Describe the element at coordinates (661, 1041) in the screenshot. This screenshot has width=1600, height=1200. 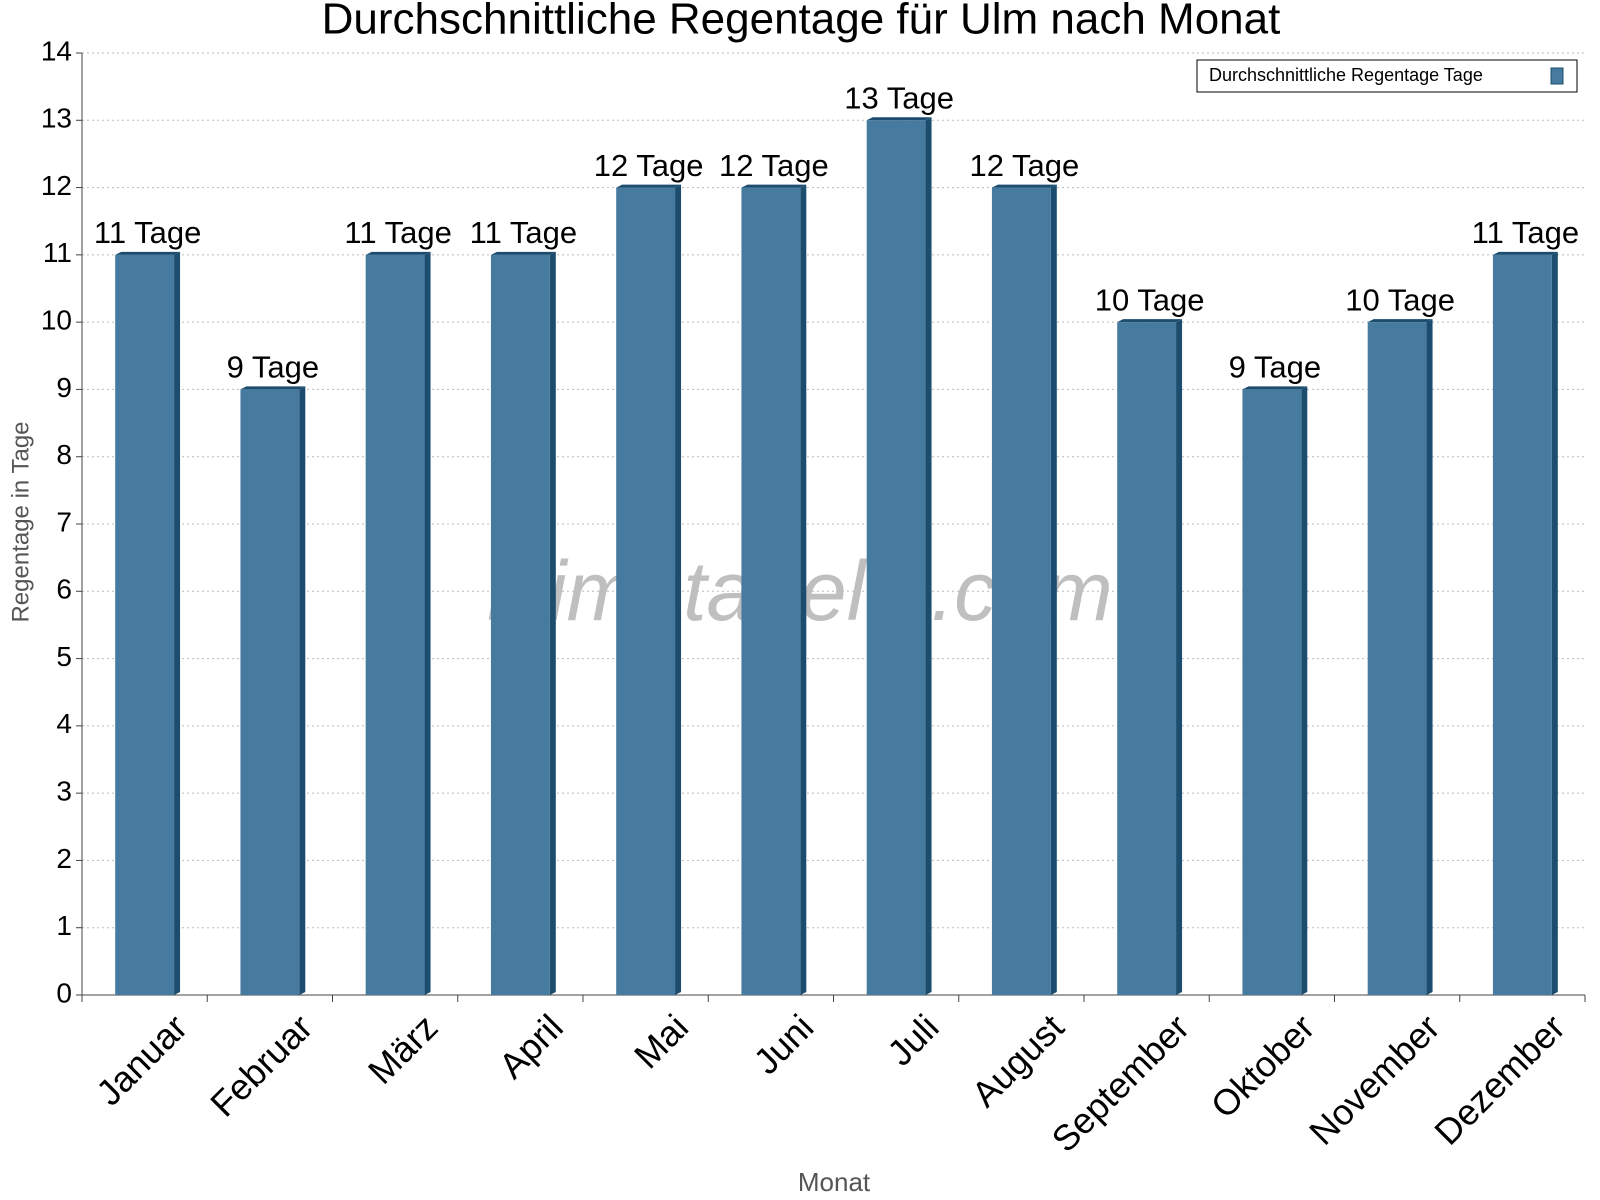
I see `x-tick-label: Mai` at that location.